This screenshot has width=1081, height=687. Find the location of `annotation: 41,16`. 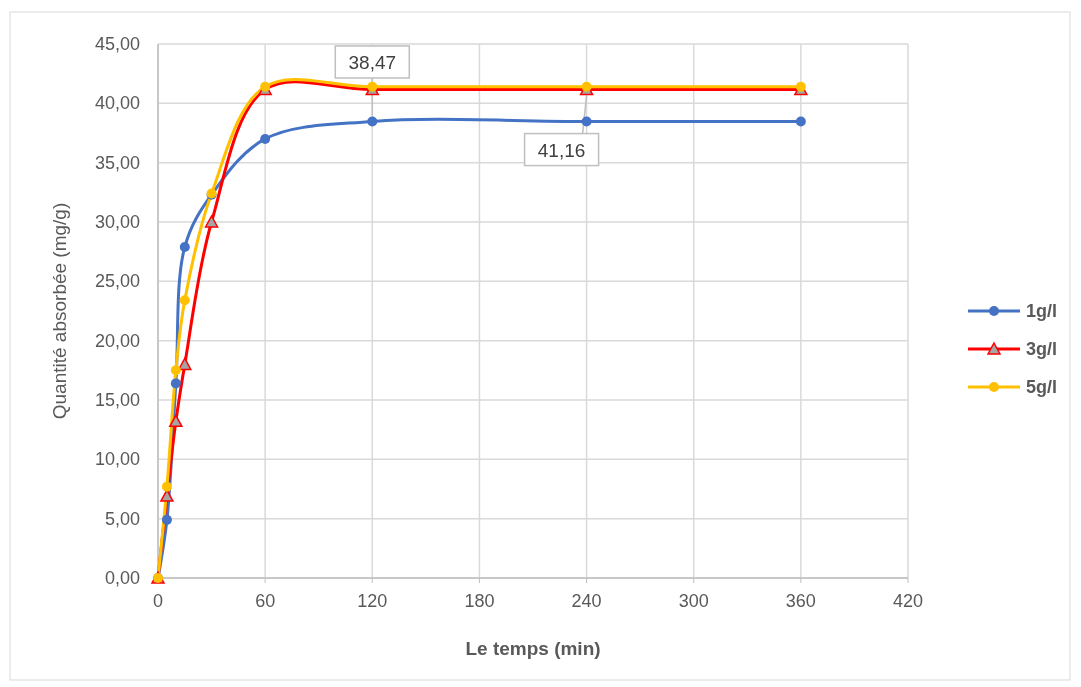

annotation: 41,16 is located at coordinates (561, 150).